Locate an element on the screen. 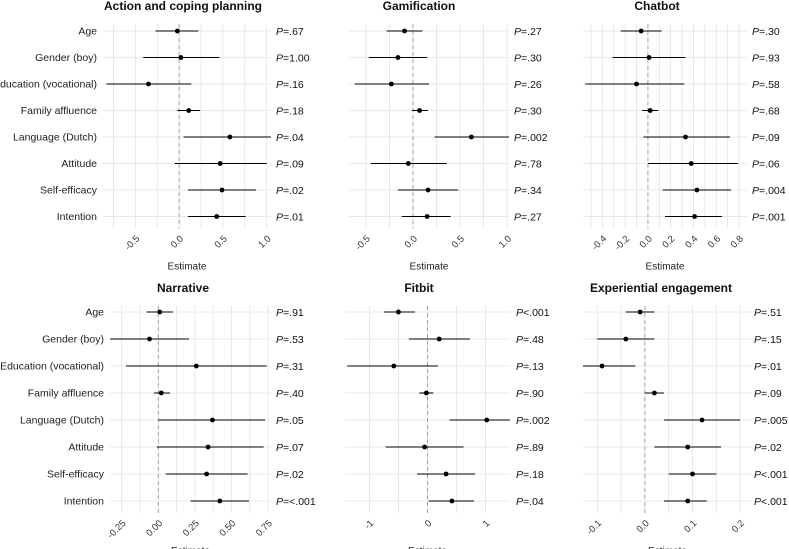 The image size is (789, 549). panel-title: Fitbit is located at coordinates (418, 288).